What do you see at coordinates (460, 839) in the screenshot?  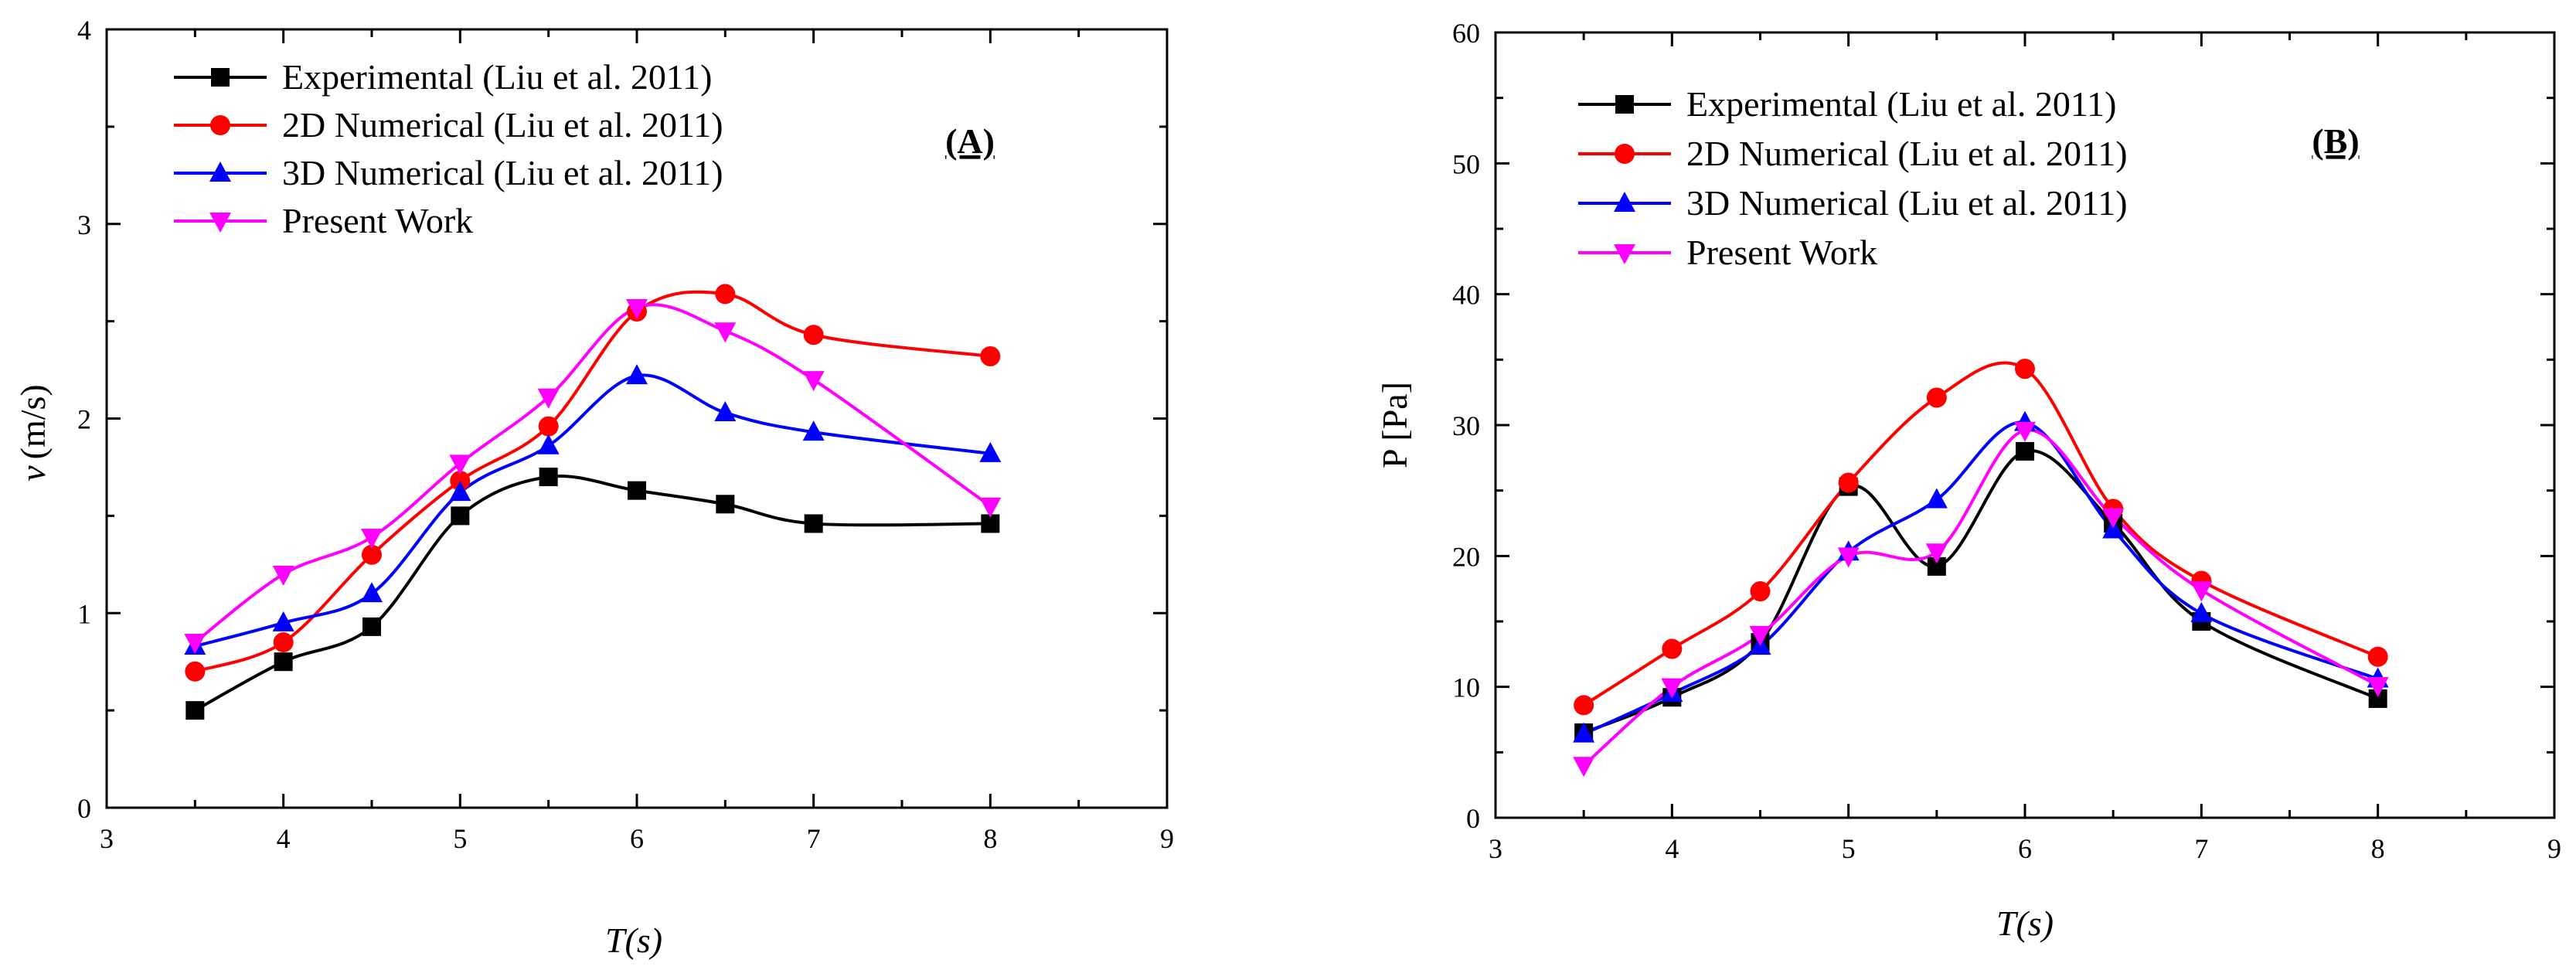 I see `x-tick-label-a: 5` at bounding box center [460, 839].